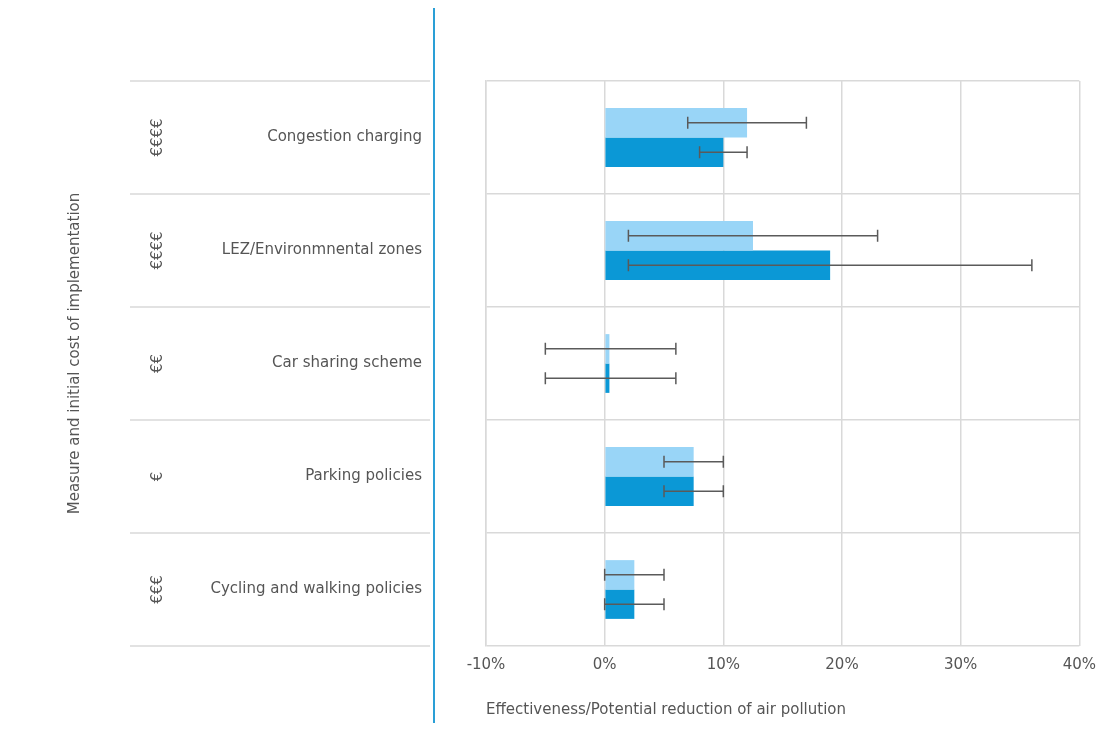 Image resolution: width=1107 pixels, height=731 pixels. What do you see at coordinates (604, 663) in the screenshot?
I see `x-tick-label: 0%` at bounding box center [604, 663].